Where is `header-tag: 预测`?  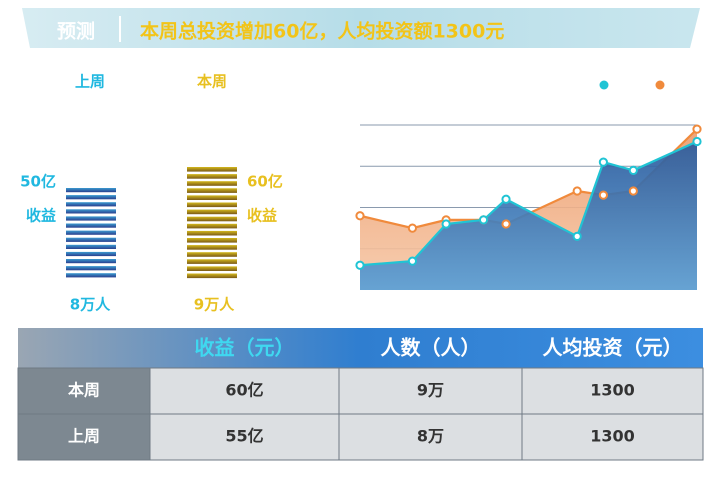 header-tag: 预测 is located at coordinates (76, 32).